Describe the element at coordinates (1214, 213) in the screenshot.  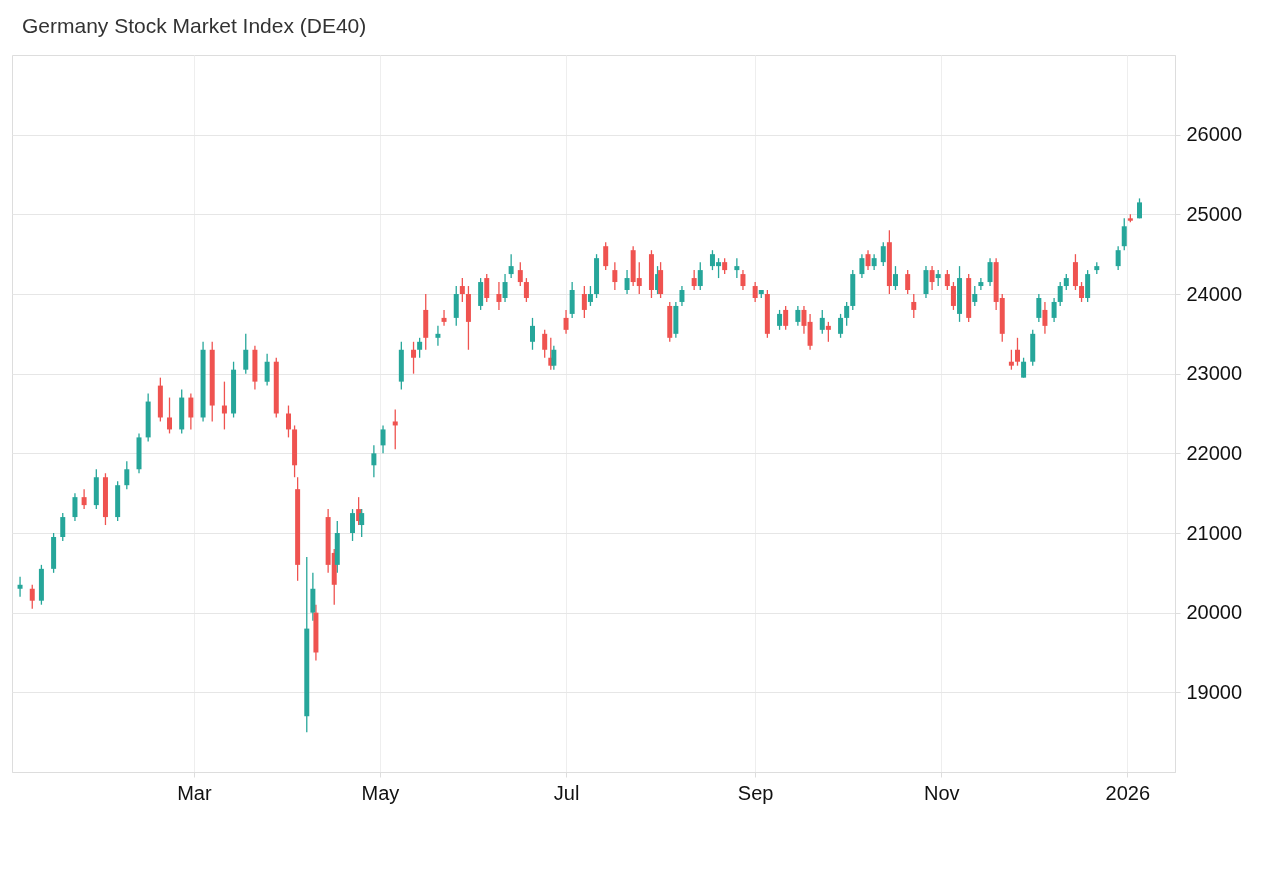
I see `y-tick-label: 25000` at that location.